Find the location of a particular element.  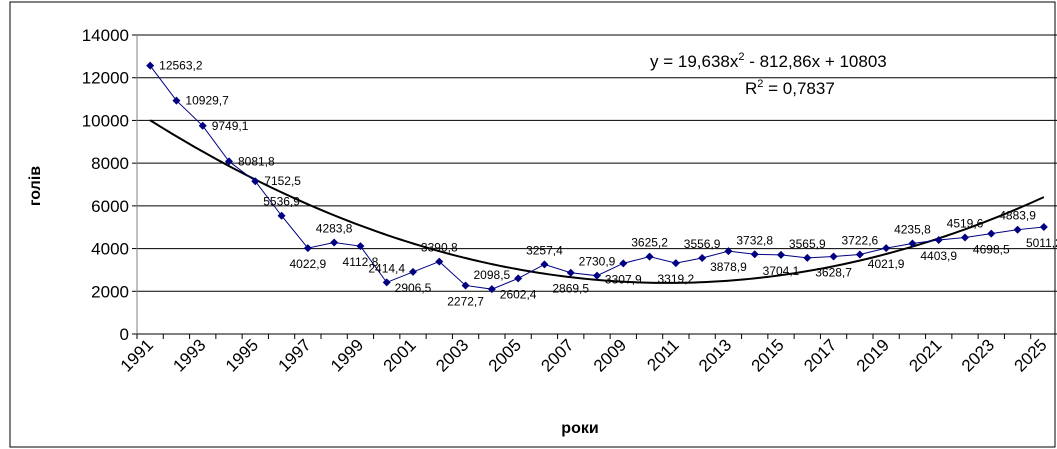

data-label: 4883,9 is located at coordinates (1017, 216).